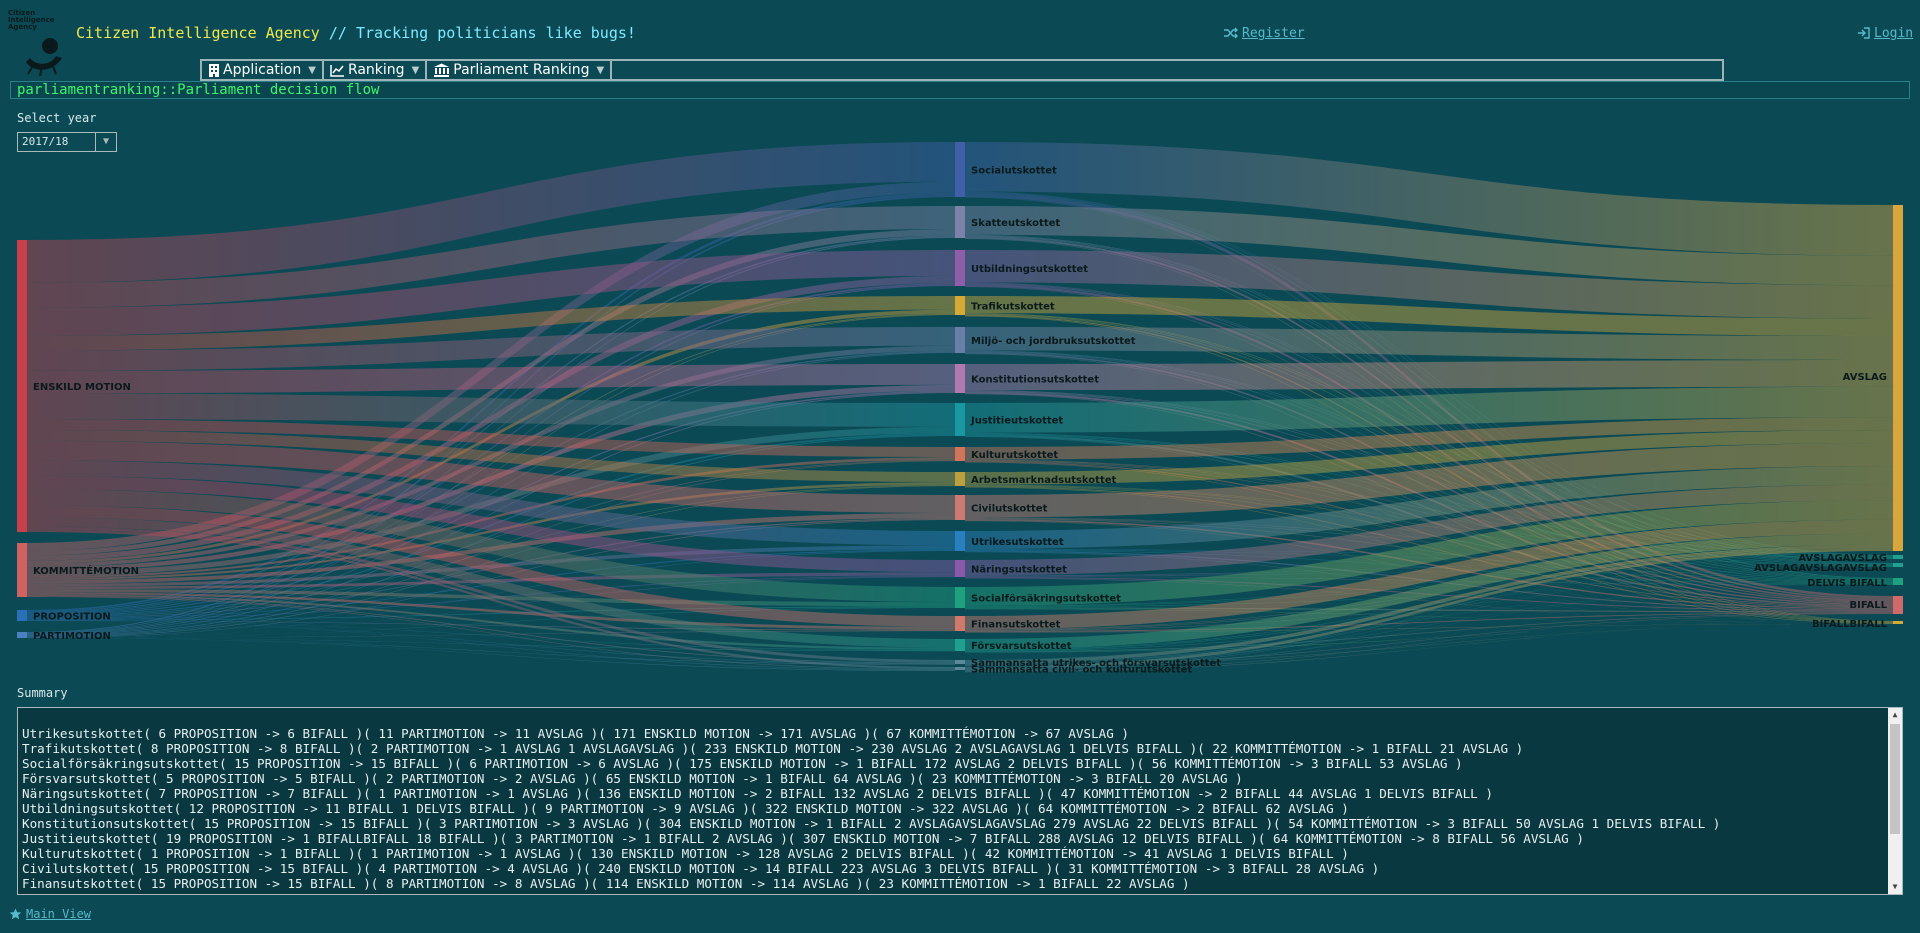 The height and width of the screenshot is (933, 1920). Describe the element at coordinates (520, 70) in the screenshot. I see `menu-parliament-ranking: Parliament Ranking ▼` at that location.